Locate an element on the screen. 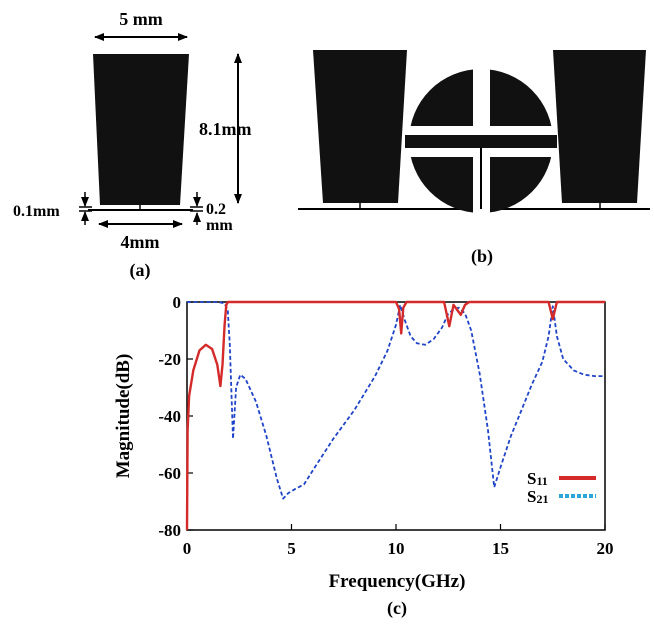 The height and width of the screenshot is (626, 654). dim-label-gap-right-2: mm is located at coordinates (219, 225).